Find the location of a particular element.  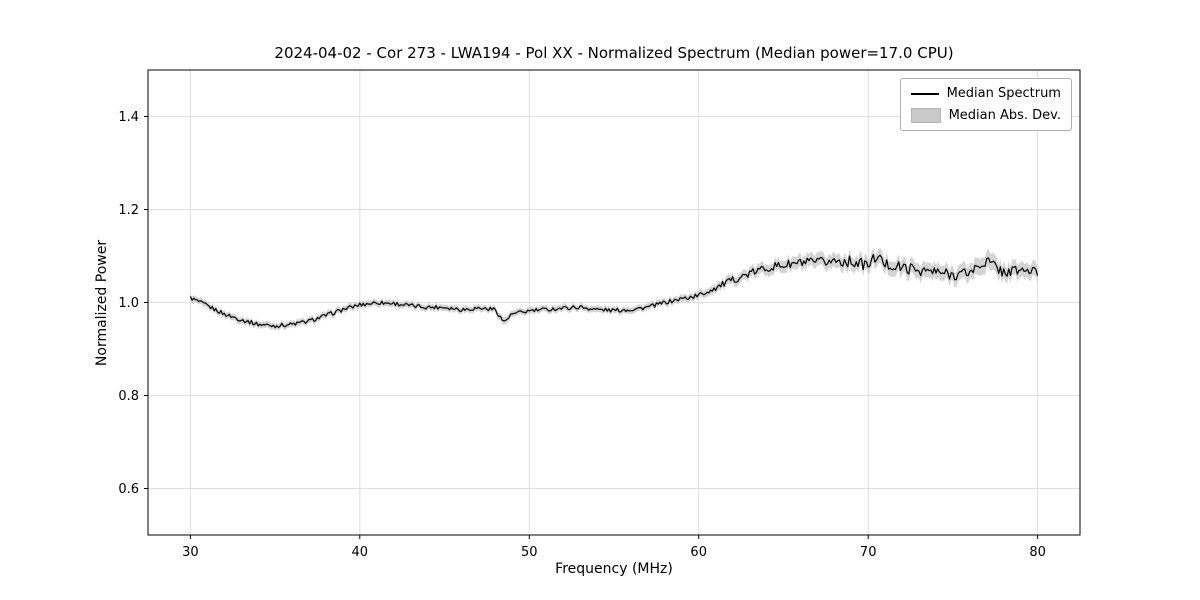

y-tick-label: 0.8 is located at coordinates (128, 396).